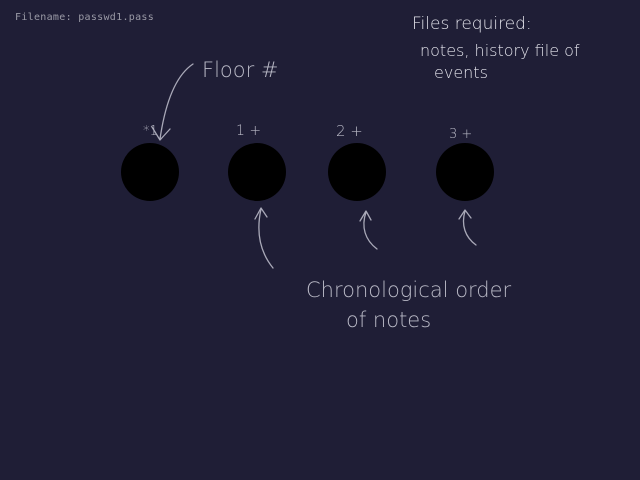  What do you see at coordinates (469, 228) in the screenshot?
I see `chrono-arrow-3-line` at bounding box center [469, 228].